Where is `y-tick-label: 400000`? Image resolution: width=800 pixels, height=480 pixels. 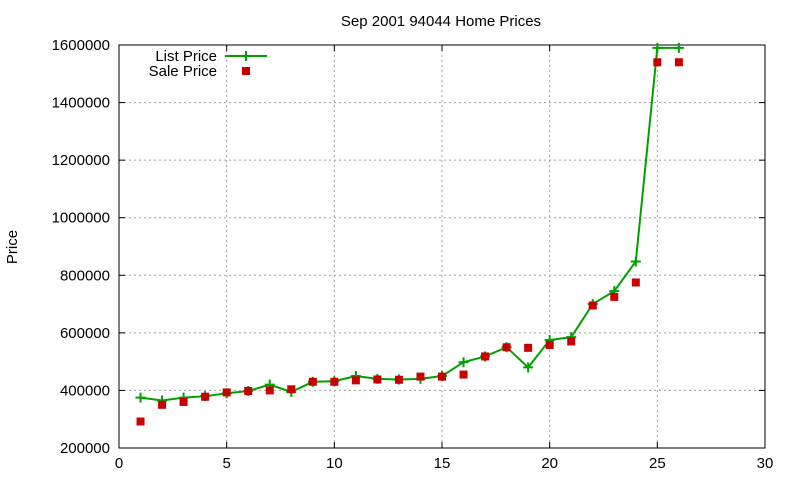 y-tick-label: 400000 is located at coordinates (85, 390).